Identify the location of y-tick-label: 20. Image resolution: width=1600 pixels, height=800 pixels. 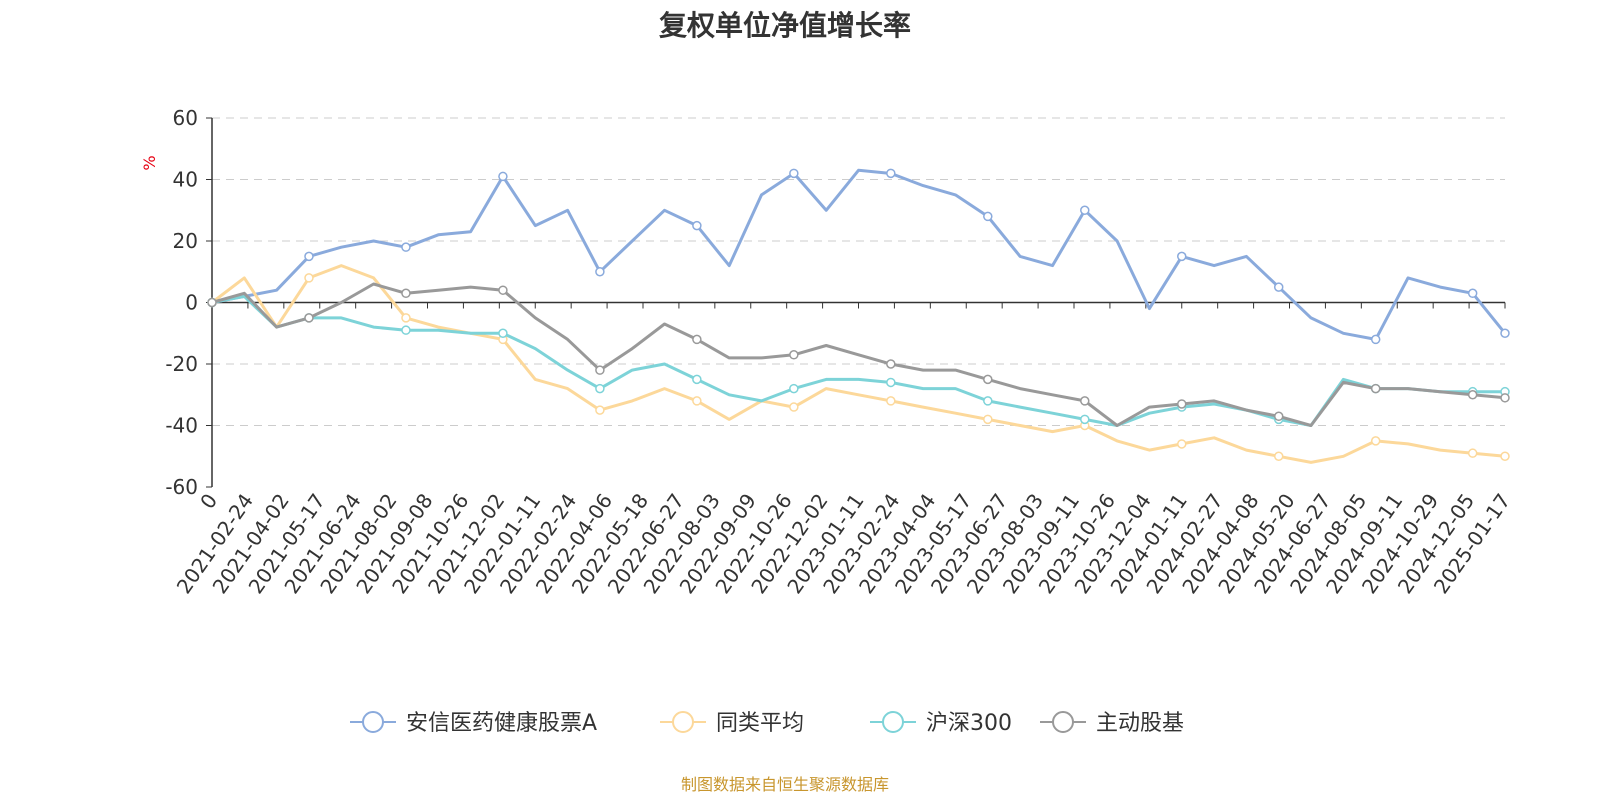
(185, 241).